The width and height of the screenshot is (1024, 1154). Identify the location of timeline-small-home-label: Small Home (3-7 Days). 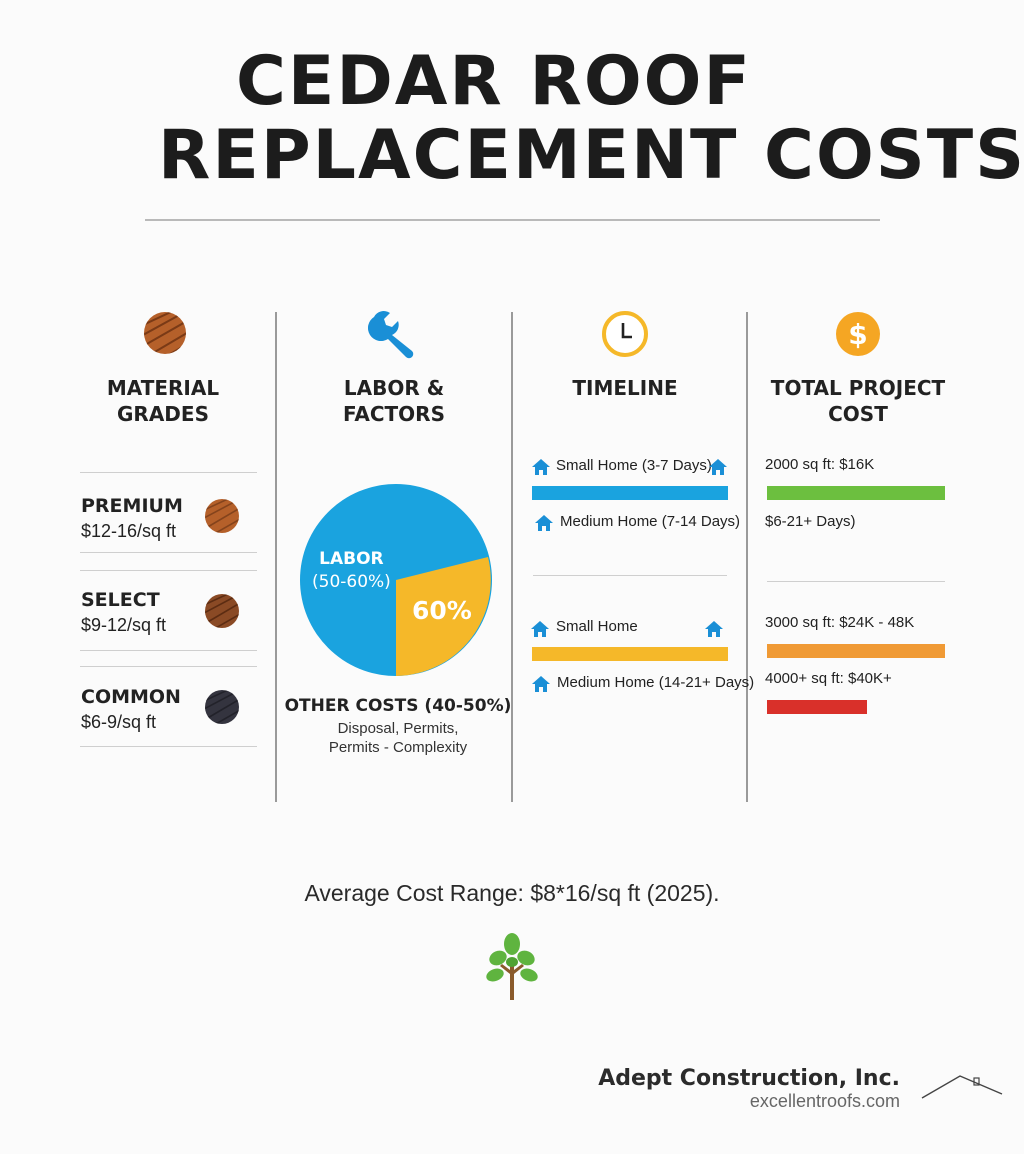
(634, 465).